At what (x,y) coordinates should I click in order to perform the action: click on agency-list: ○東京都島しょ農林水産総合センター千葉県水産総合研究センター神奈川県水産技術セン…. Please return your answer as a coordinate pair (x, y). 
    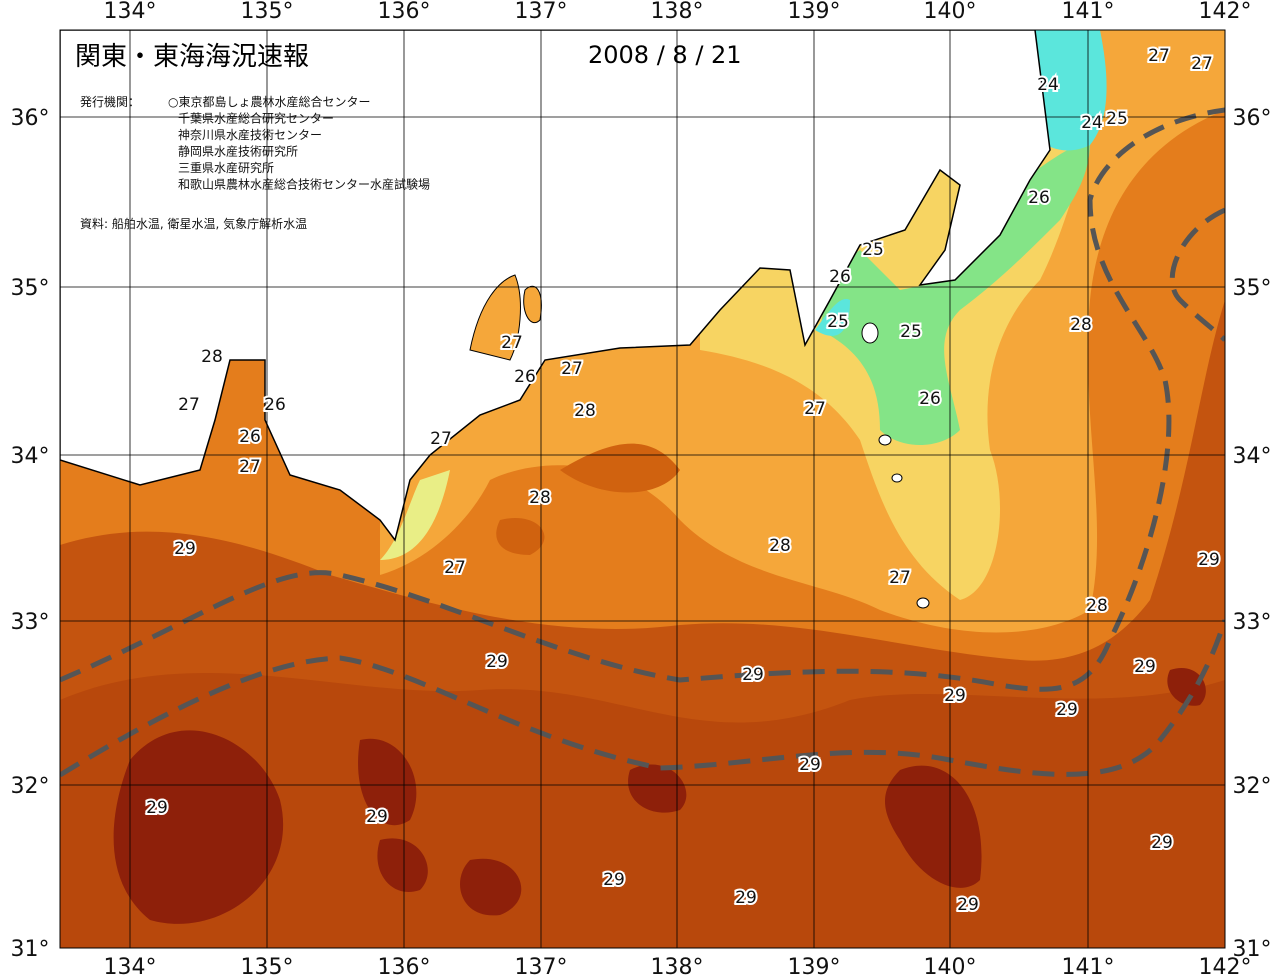
    Looking at the image, I should click on (299, 143).